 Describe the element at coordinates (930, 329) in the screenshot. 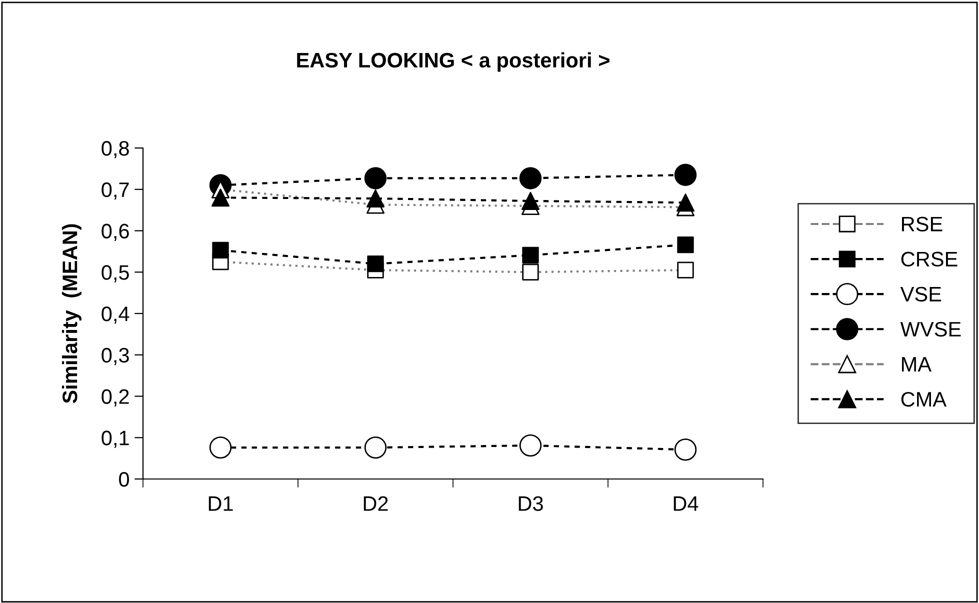

I see `legend-label: WVSE` at that location.